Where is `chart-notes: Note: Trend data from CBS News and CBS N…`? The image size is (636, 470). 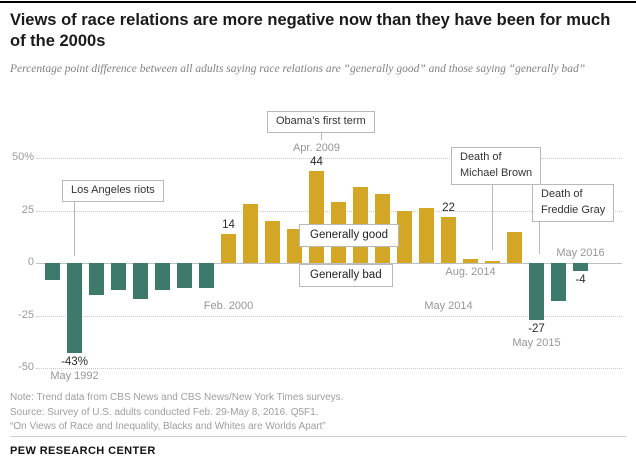 chart-notes: Note: Trend data from CBS News and CBS N… is located at coordinates (176, 413).